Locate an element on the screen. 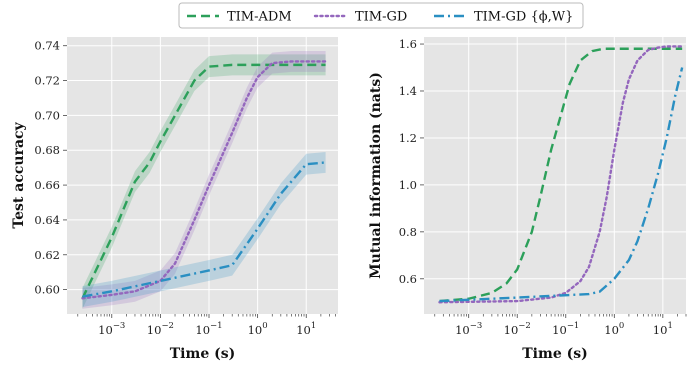 Image resolution: width=690 pixels, height=367 pixels. y-tick-label: 0.62 is located at coordinates (47, 255).